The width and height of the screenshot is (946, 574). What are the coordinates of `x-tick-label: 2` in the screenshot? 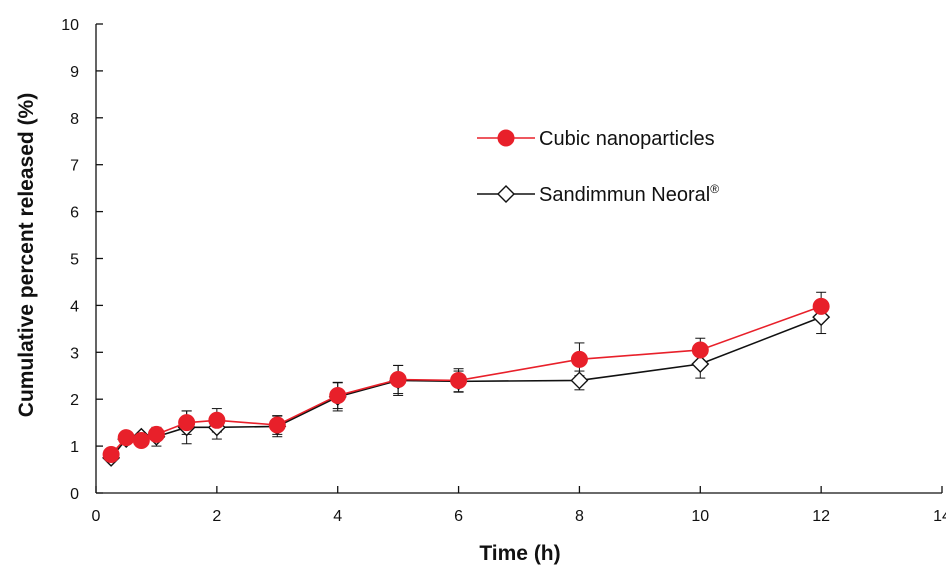 It's located at (216, 516).